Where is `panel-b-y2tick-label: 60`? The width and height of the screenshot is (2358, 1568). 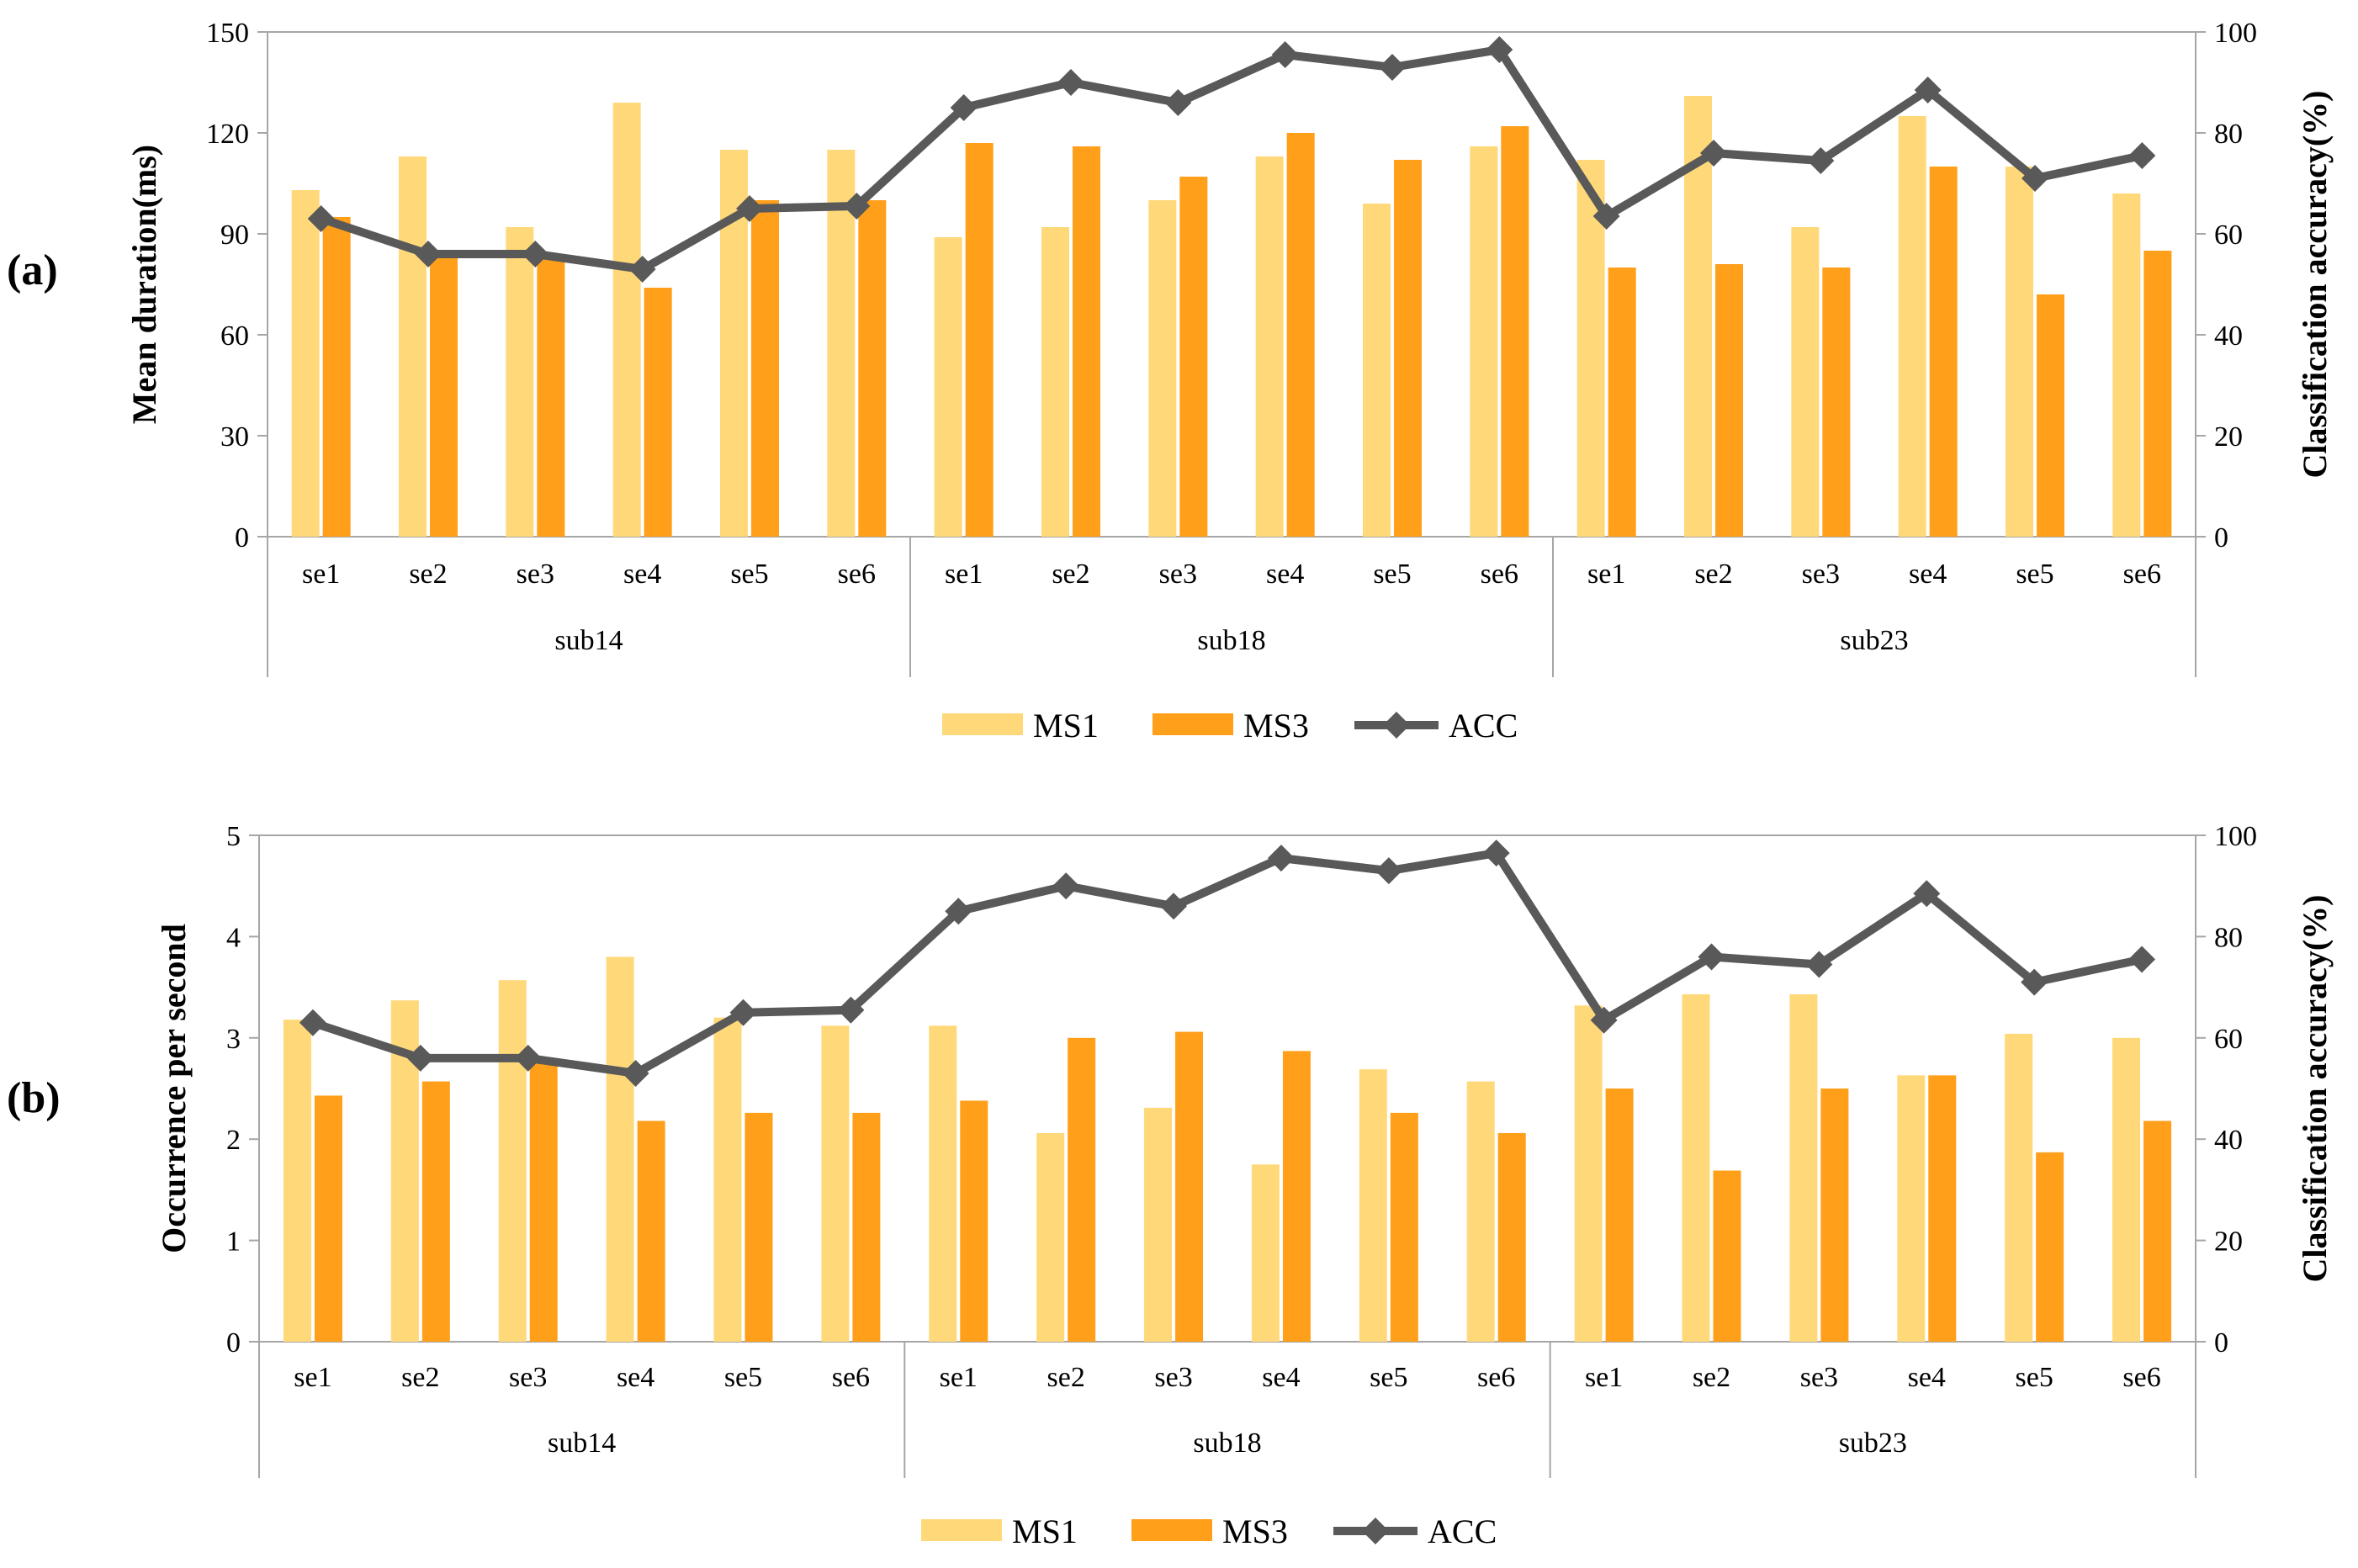
panel-b-y2tick-label: 60 is located at coordinates (2228, 1039).